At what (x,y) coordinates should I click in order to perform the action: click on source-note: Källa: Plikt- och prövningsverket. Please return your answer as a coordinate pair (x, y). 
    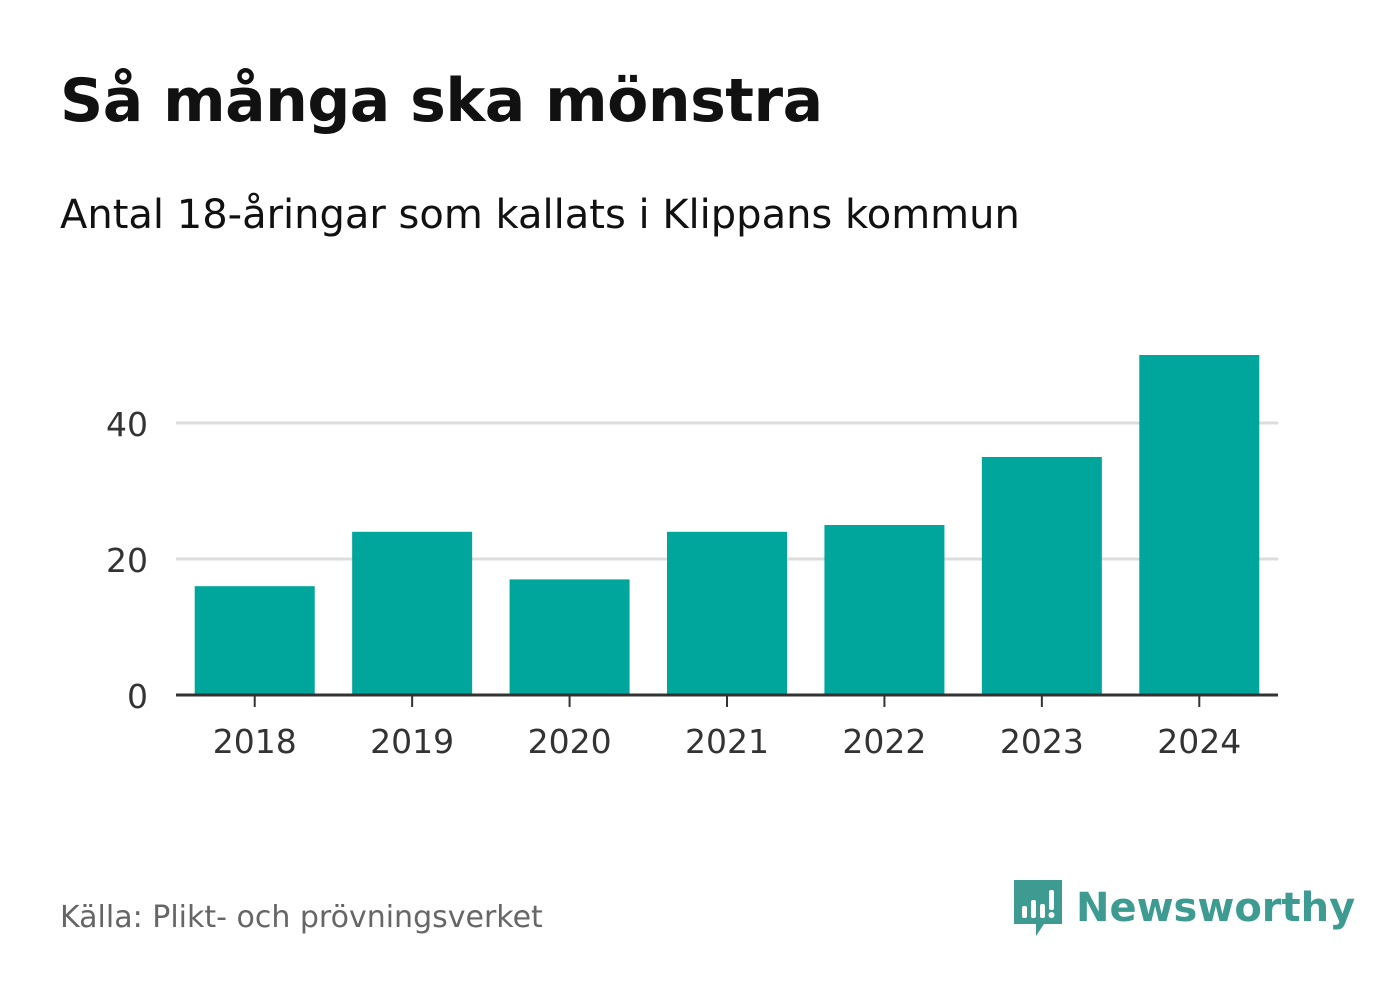
    Looking at the image, I should click on (301, 917).